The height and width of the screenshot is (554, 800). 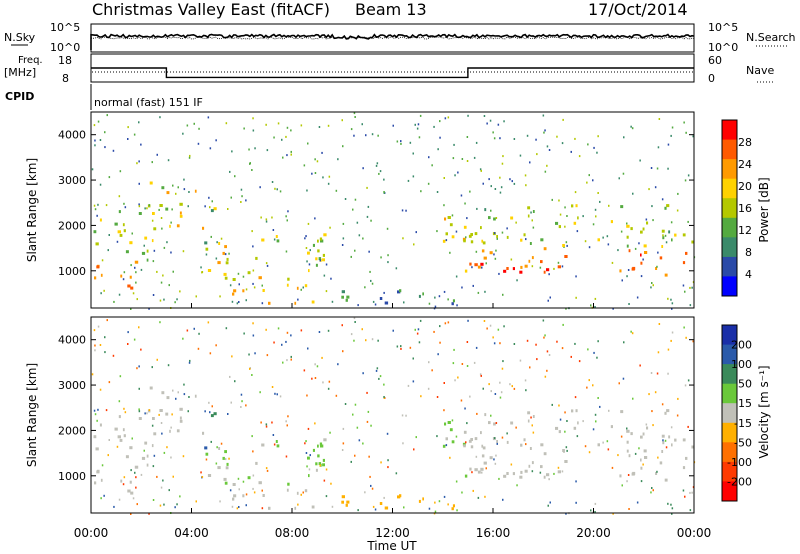 I want to click on x-tick-label: 12:00, so click(x=392, y=533).